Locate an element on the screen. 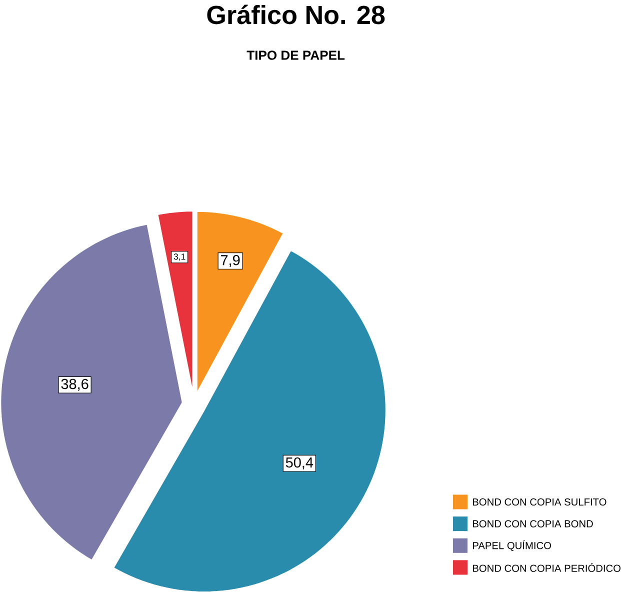  chart-title: Gráfico No. 28 is located at coordinates (296, 14).